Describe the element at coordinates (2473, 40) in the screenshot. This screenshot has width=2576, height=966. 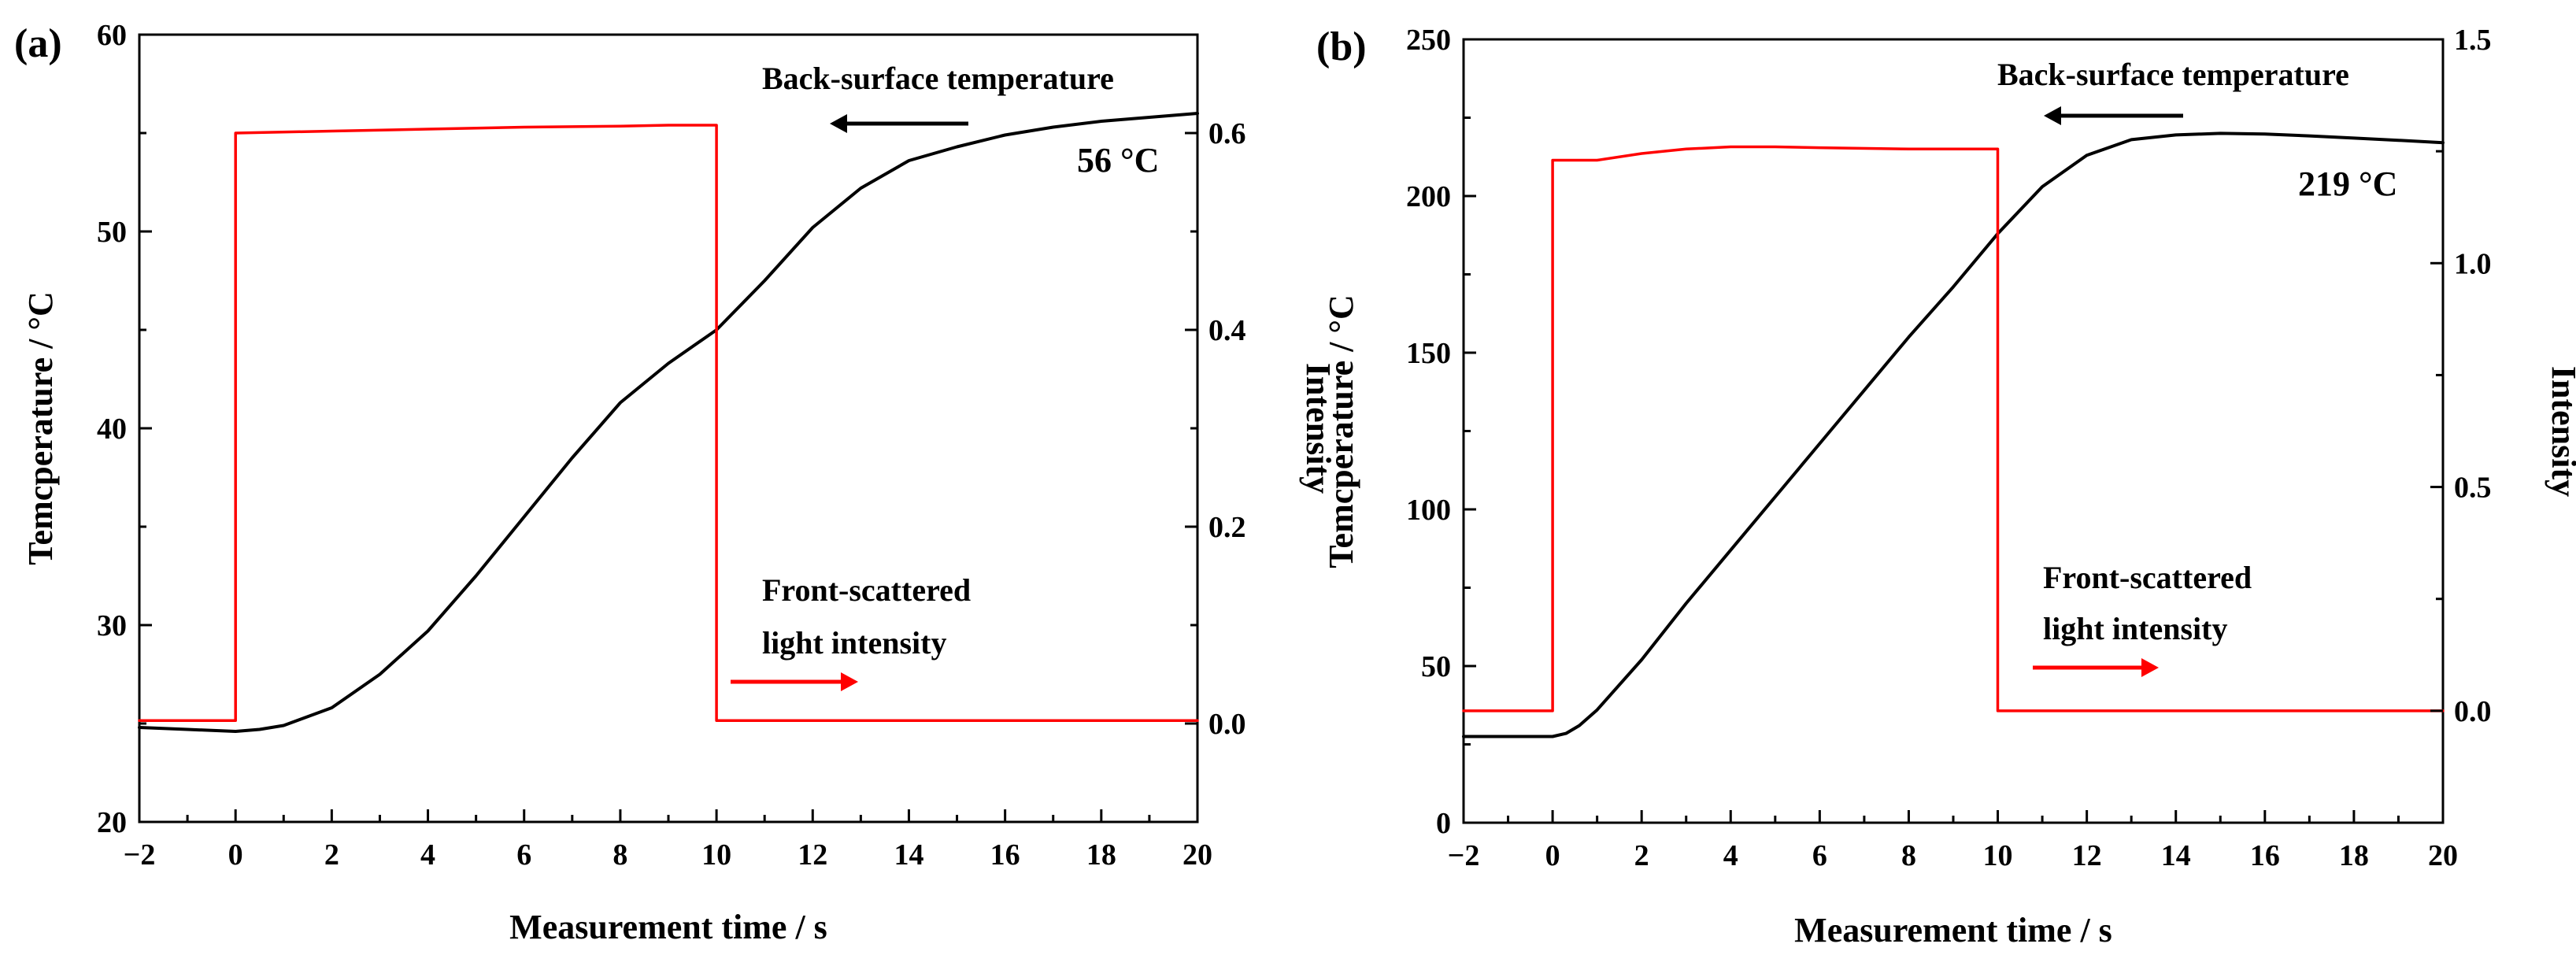
I see `panel-b-y-right-tick-label: 1.5` at that location.